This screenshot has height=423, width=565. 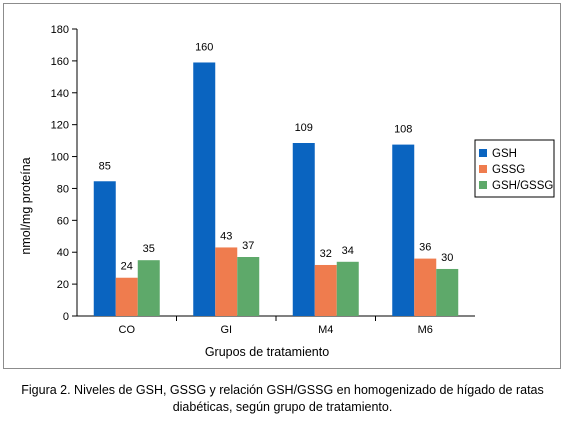 I want to click on y-tick-label: 100, so click(x=60, y=158).